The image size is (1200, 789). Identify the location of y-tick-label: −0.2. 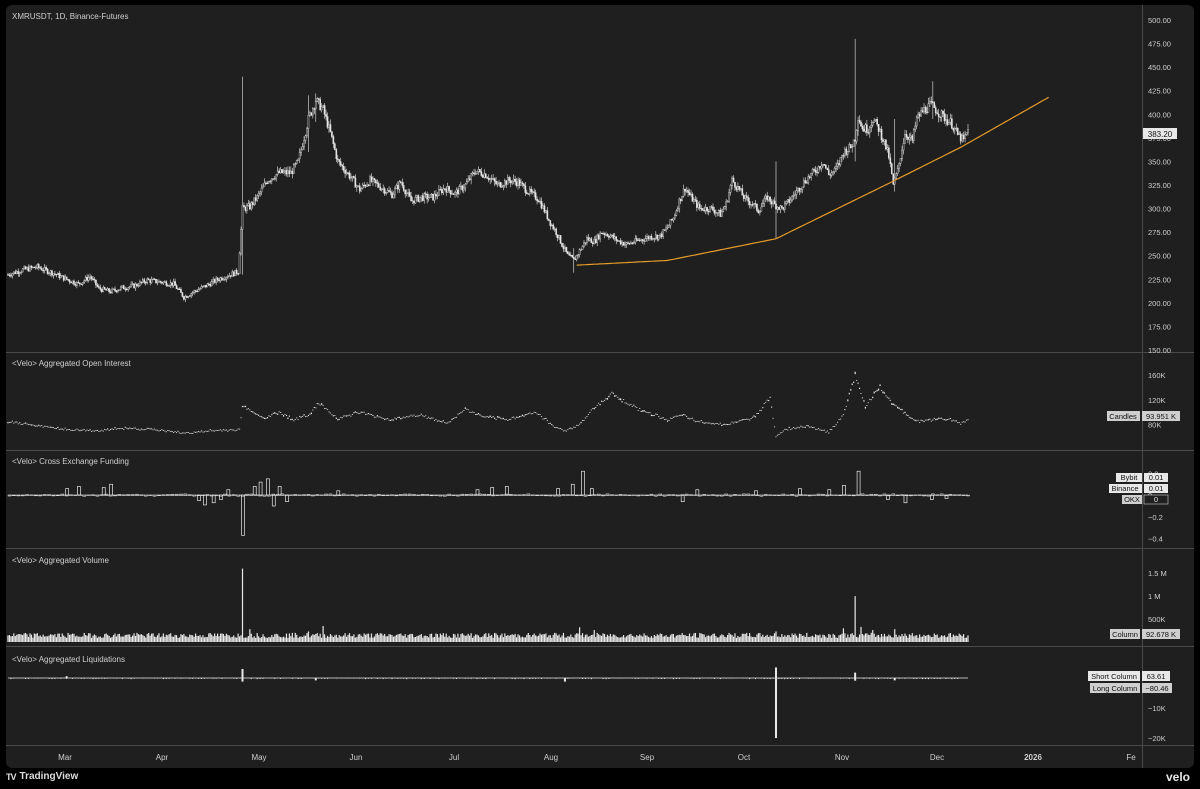
(1155, 517).